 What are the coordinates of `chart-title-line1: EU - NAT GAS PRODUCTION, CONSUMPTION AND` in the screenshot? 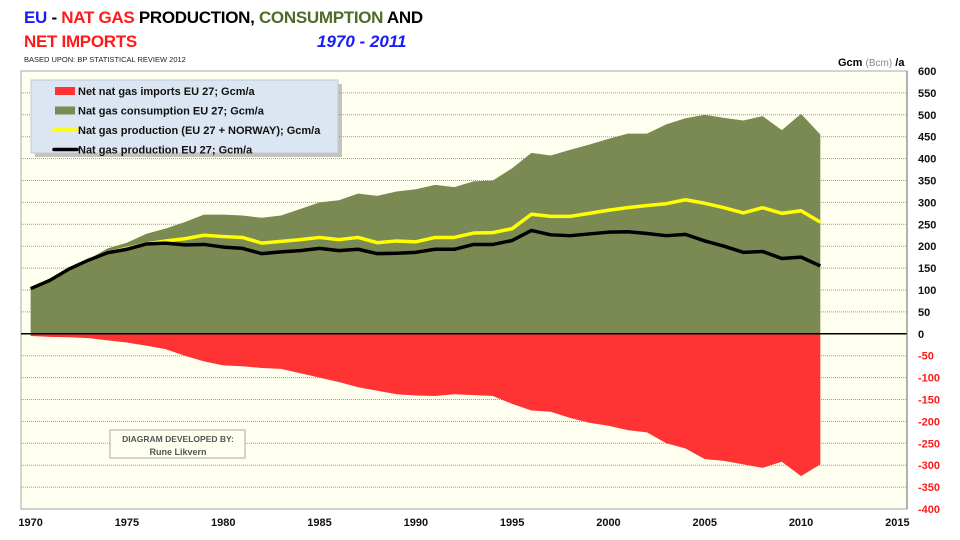 It's located at (223, 18).